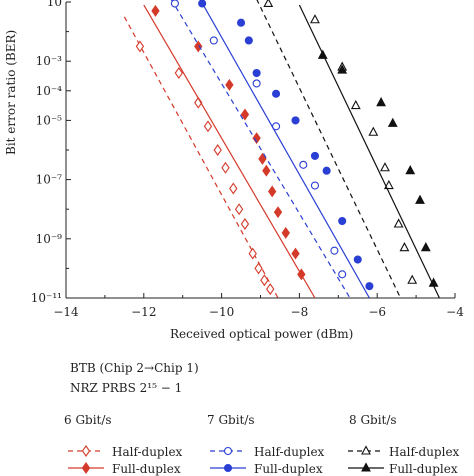 This screenshot has width=474, height=476. Describe the element at coordinates (66, 312) in the screenshot. I see `x-tick-label: −14` at that location.